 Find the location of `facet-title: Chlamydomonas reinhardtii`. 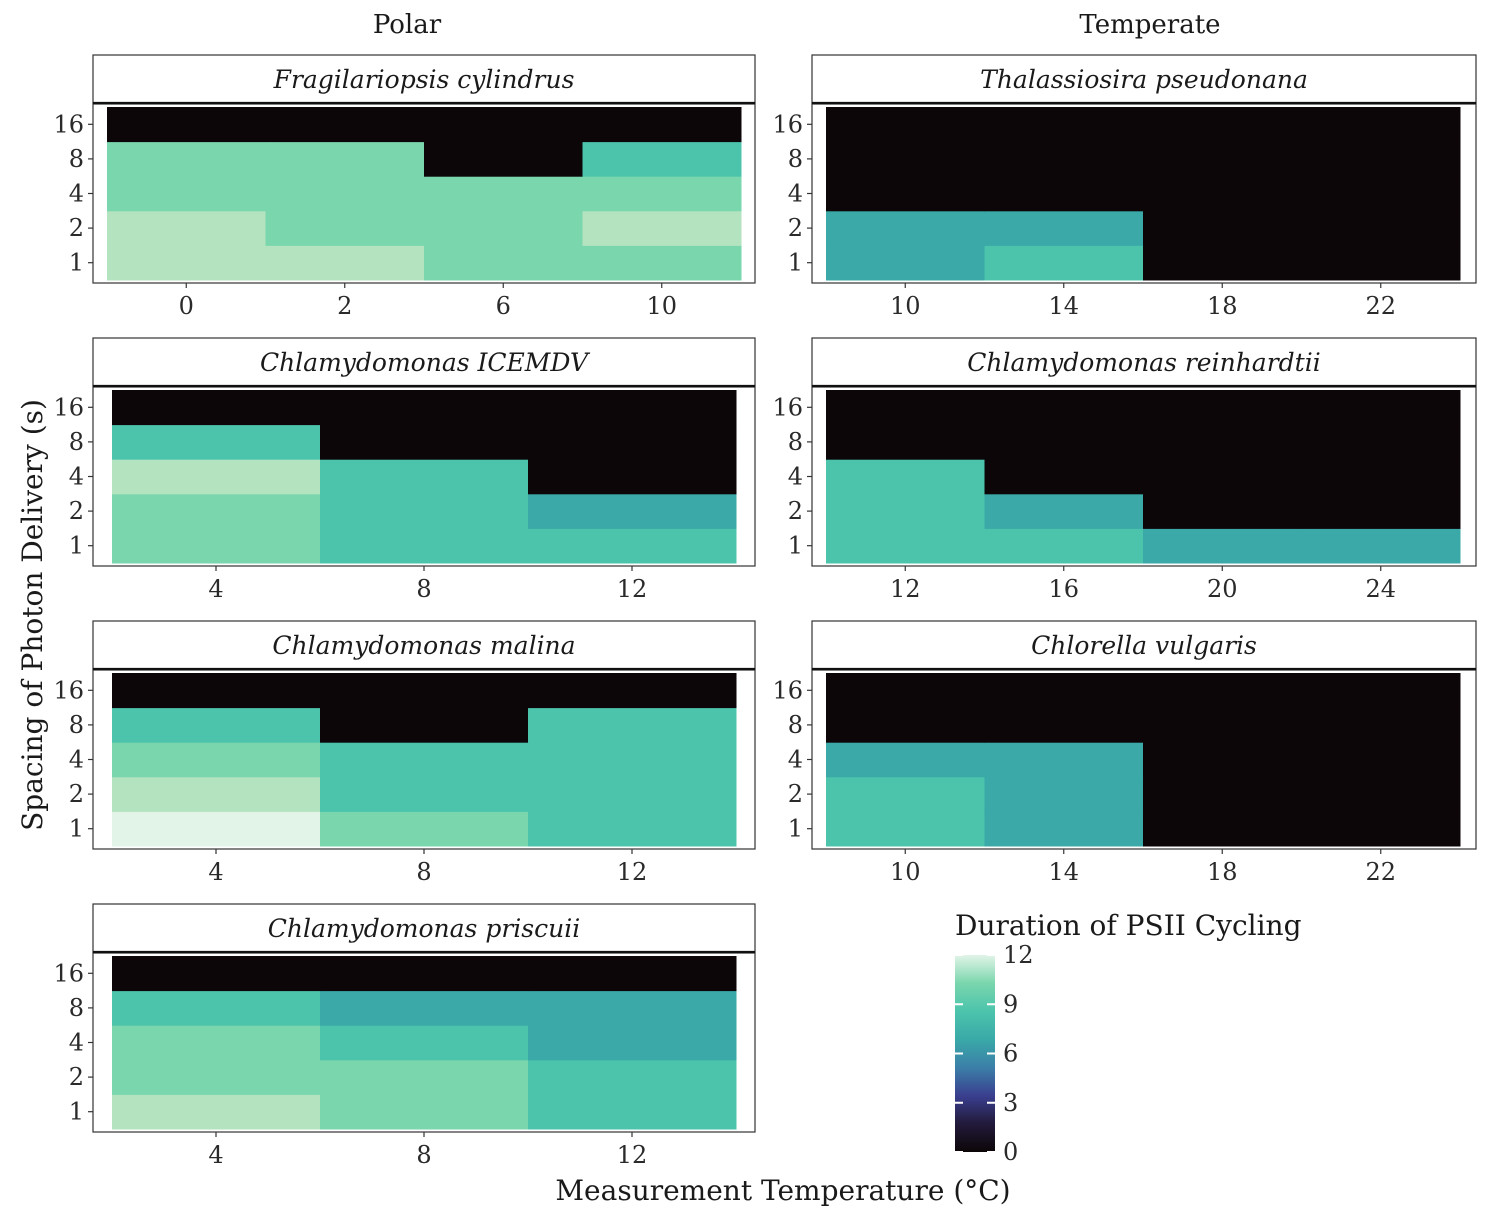

facet-title: Chlamydomonas reinhardtii is located at coordinates (1143, 362).